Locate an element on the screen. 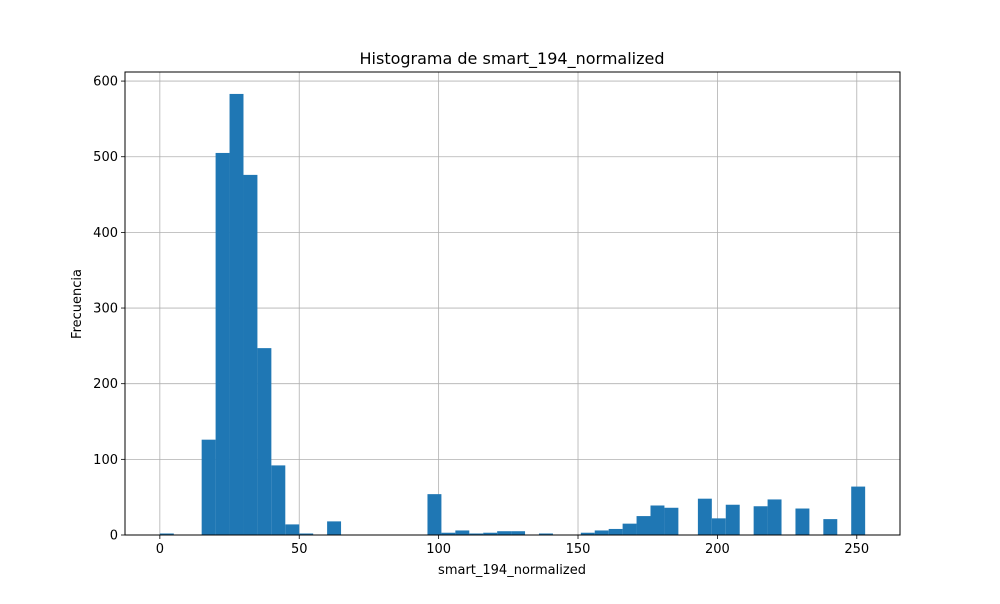 Image resolution: width=1000 pixels, height=604 pixels. y-tick-label: 200 is located at coordinates (105, 384).